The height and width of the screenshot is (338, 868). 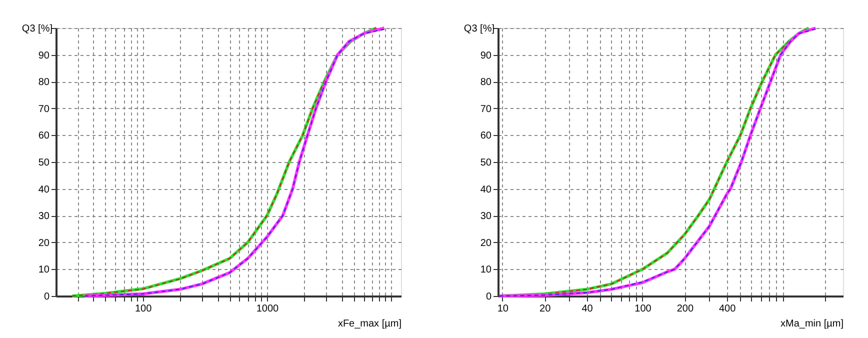 What do you see at coordinates (685, 309) in the screenshot?
I see `x-tick-label: 200` at bounding box center [685, 309].